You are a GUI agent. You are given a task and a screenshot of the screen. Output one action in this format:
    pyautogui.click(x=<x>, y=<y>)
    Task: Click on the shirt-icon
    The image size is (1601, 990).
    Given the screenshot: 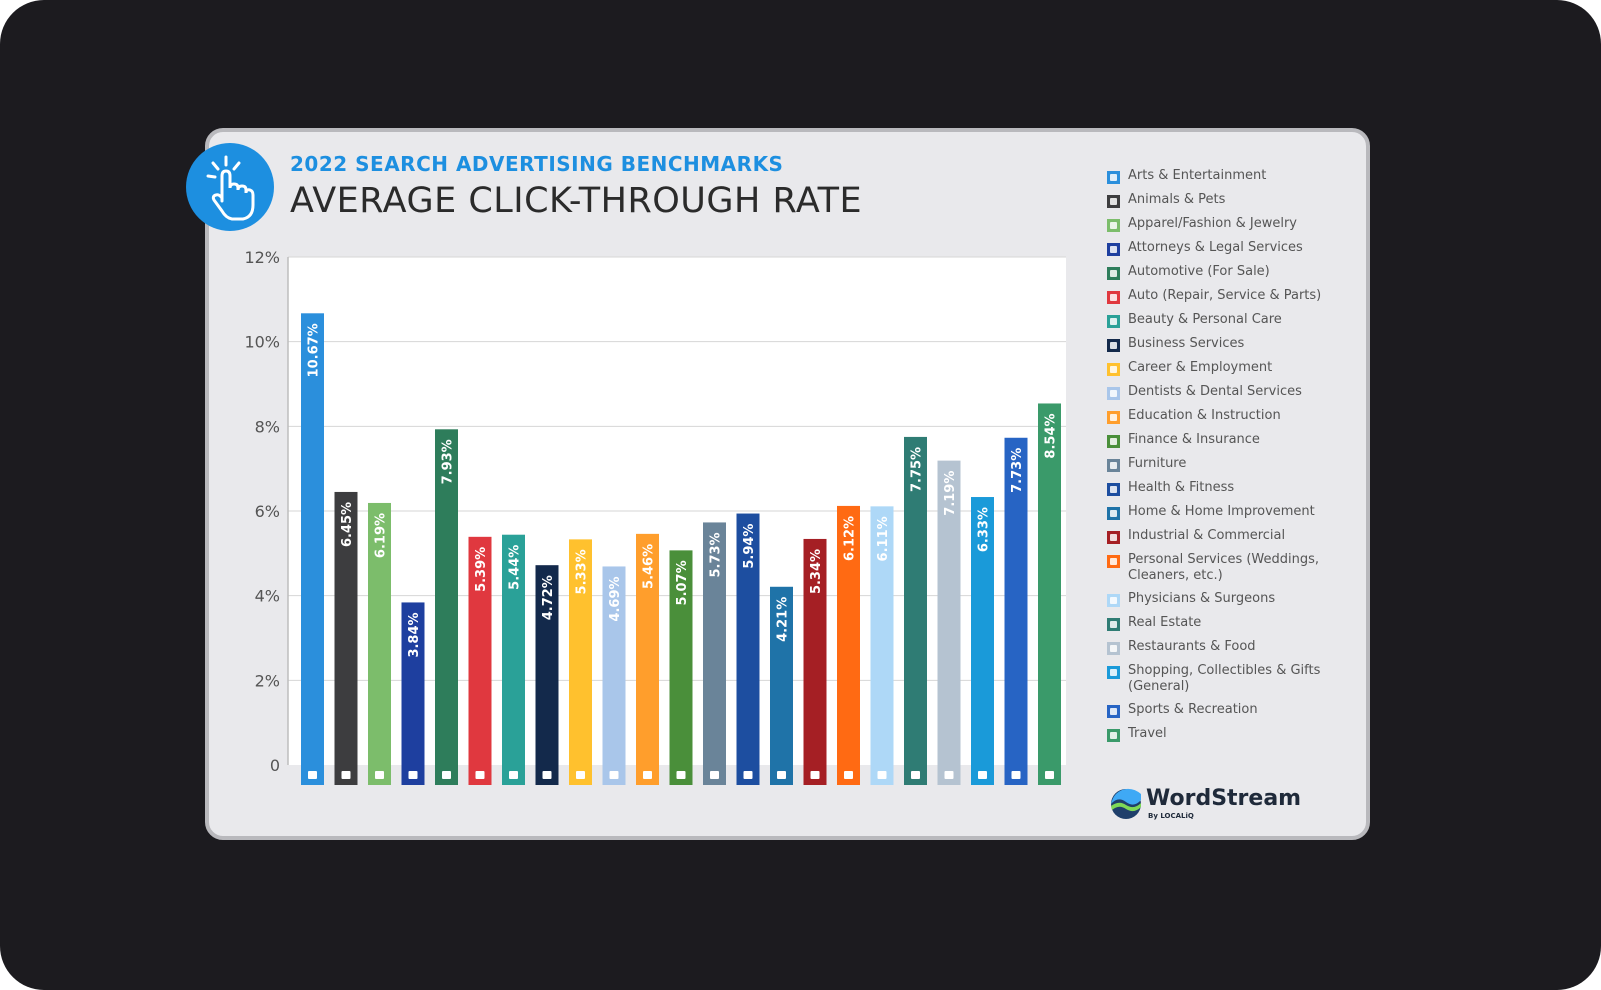 What is the action you would take?
    pyautogui.click(x=1113, y=225)
    